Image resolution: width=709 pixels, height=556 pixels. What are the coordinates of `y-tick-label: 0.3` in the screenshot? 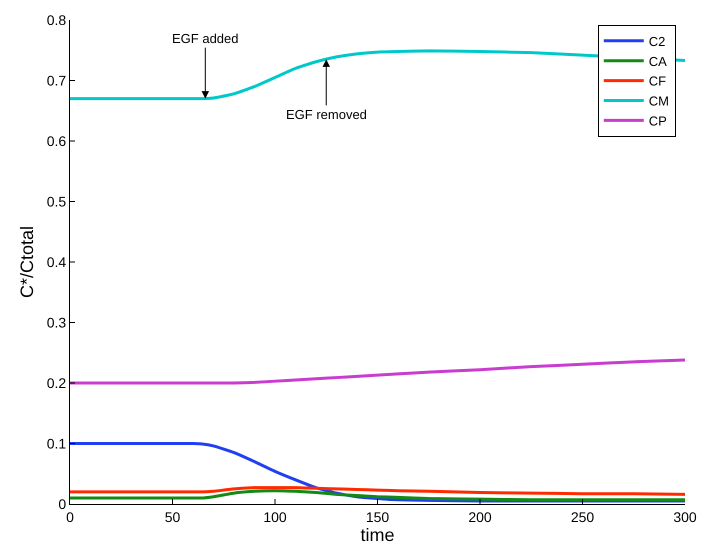 It's located at (56, 322).